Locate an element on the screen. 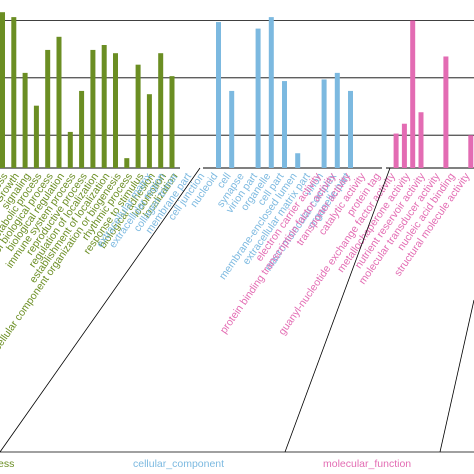 This screenshot has width=474, height=474. legend-entry: ess is located at coordinates (7, 464).